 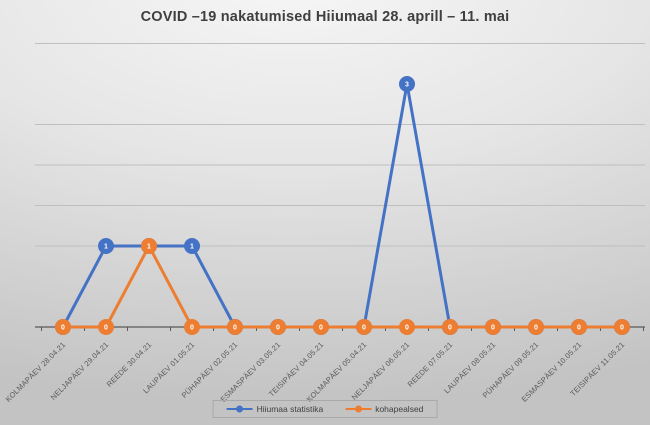 I want to click on chart-legend: Hiiumaa statistika kohapealsed, so click(x=325, y=409).